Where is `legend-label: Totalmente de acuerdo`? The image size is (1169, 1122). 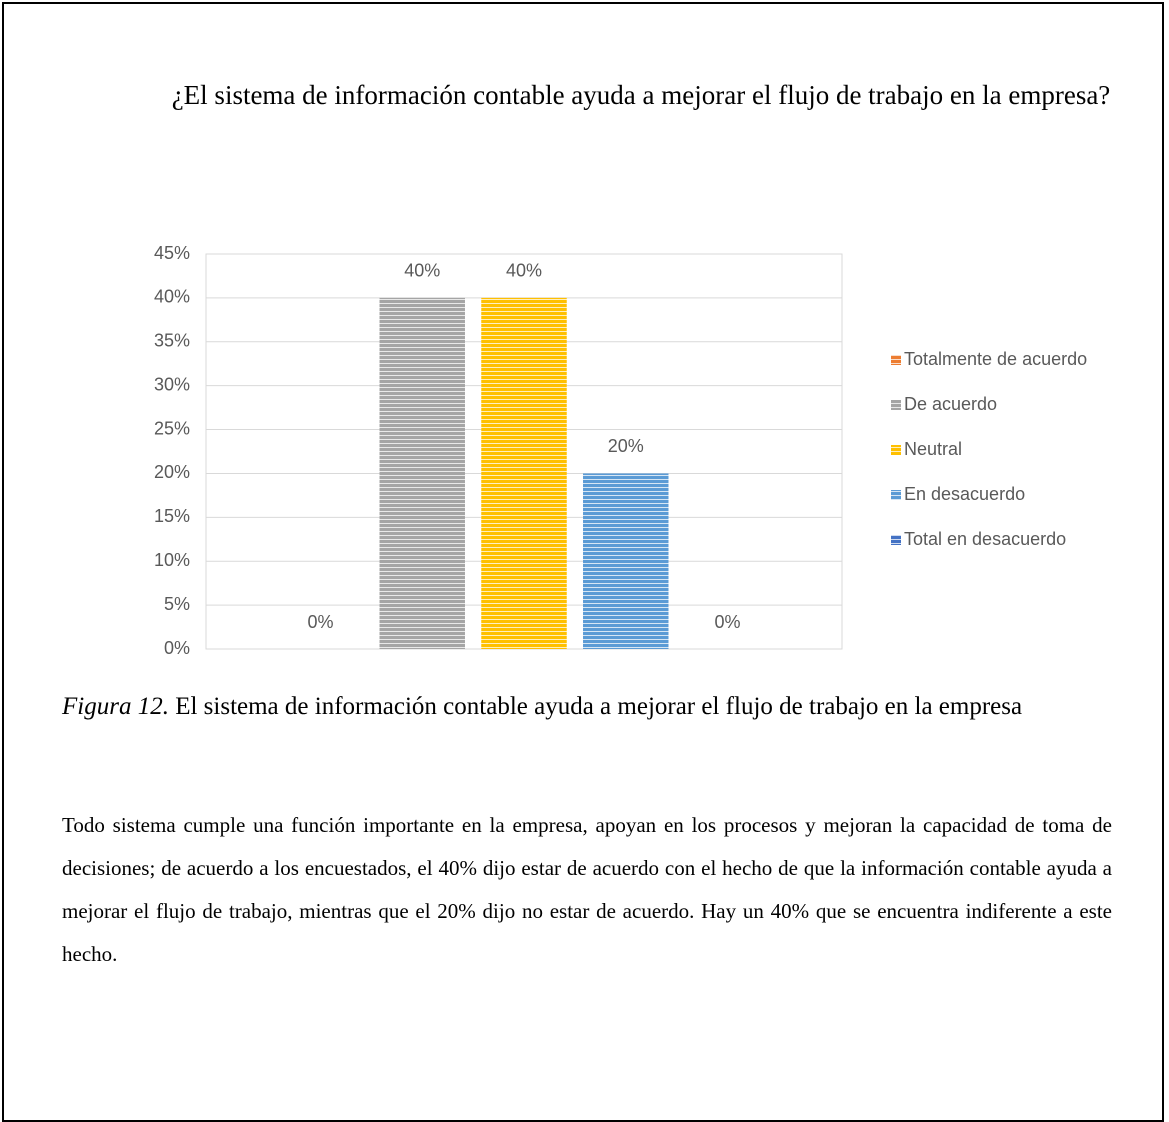
legend-label: Totalmente de acuerdo is located at coordinates (995, 359).